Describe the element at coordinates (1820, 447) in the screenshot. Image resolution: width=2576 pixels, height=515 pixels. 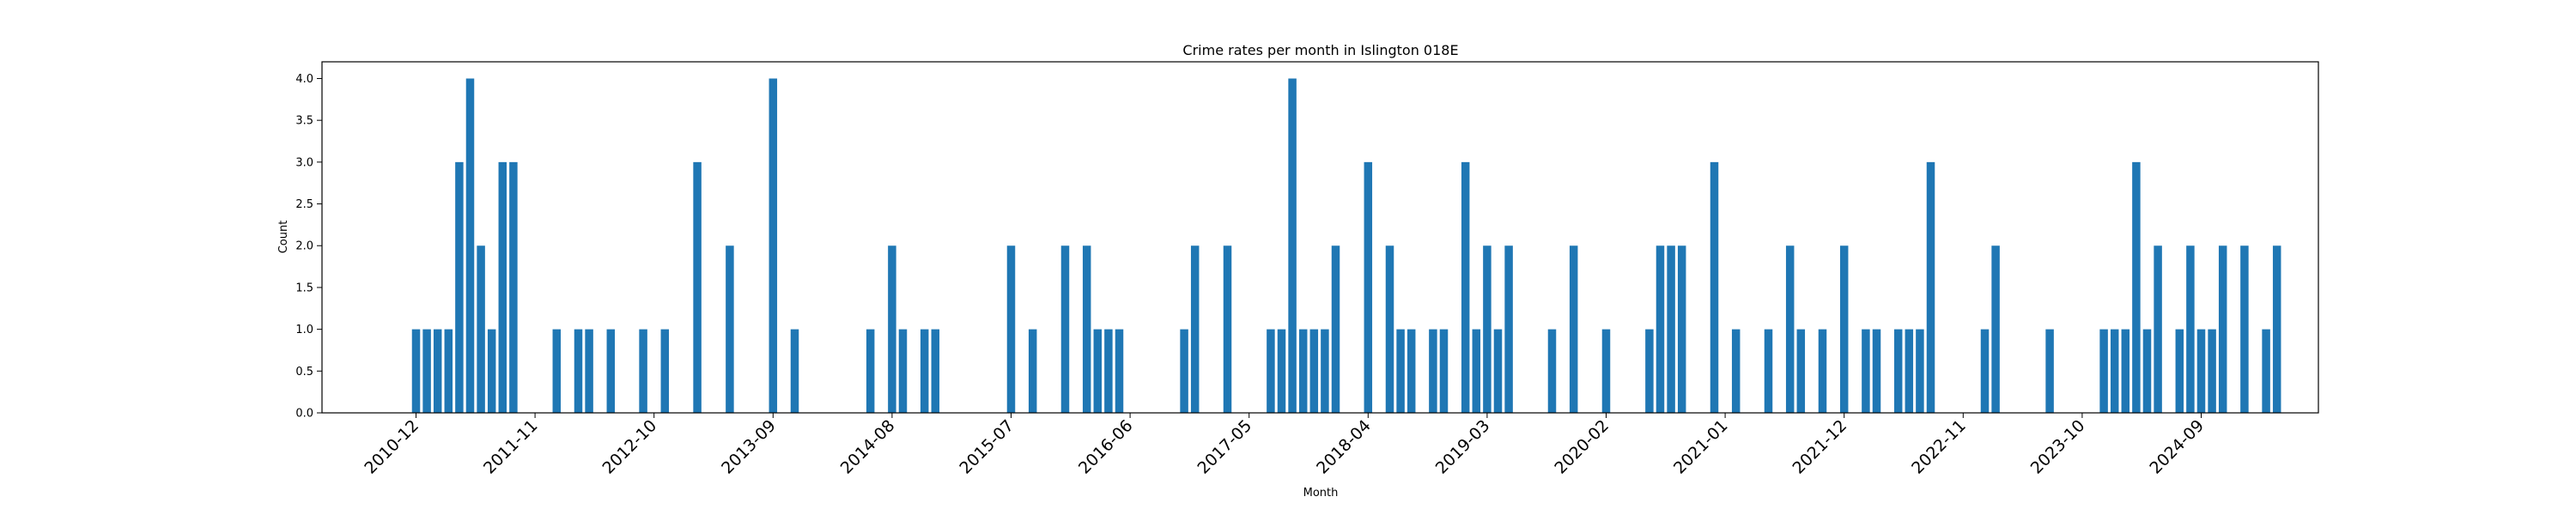
I see `x-tick-label: 2021-12` at that location.